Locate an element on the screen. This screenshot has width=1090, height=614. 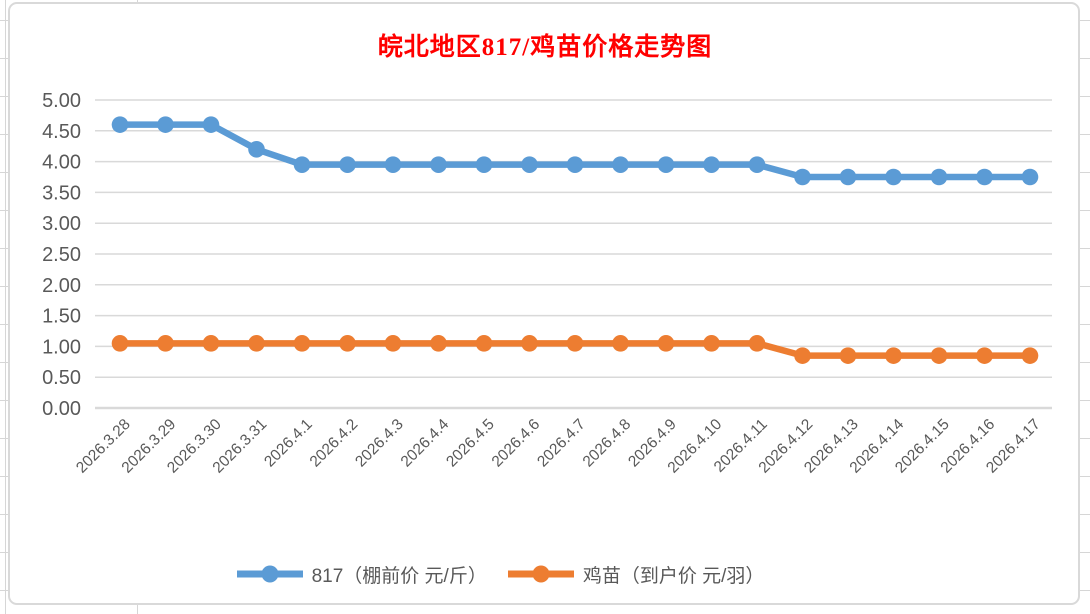
legend-item-jimiao: 鸡苗（到户价 元/羽） is located at coordinates (636, 574).